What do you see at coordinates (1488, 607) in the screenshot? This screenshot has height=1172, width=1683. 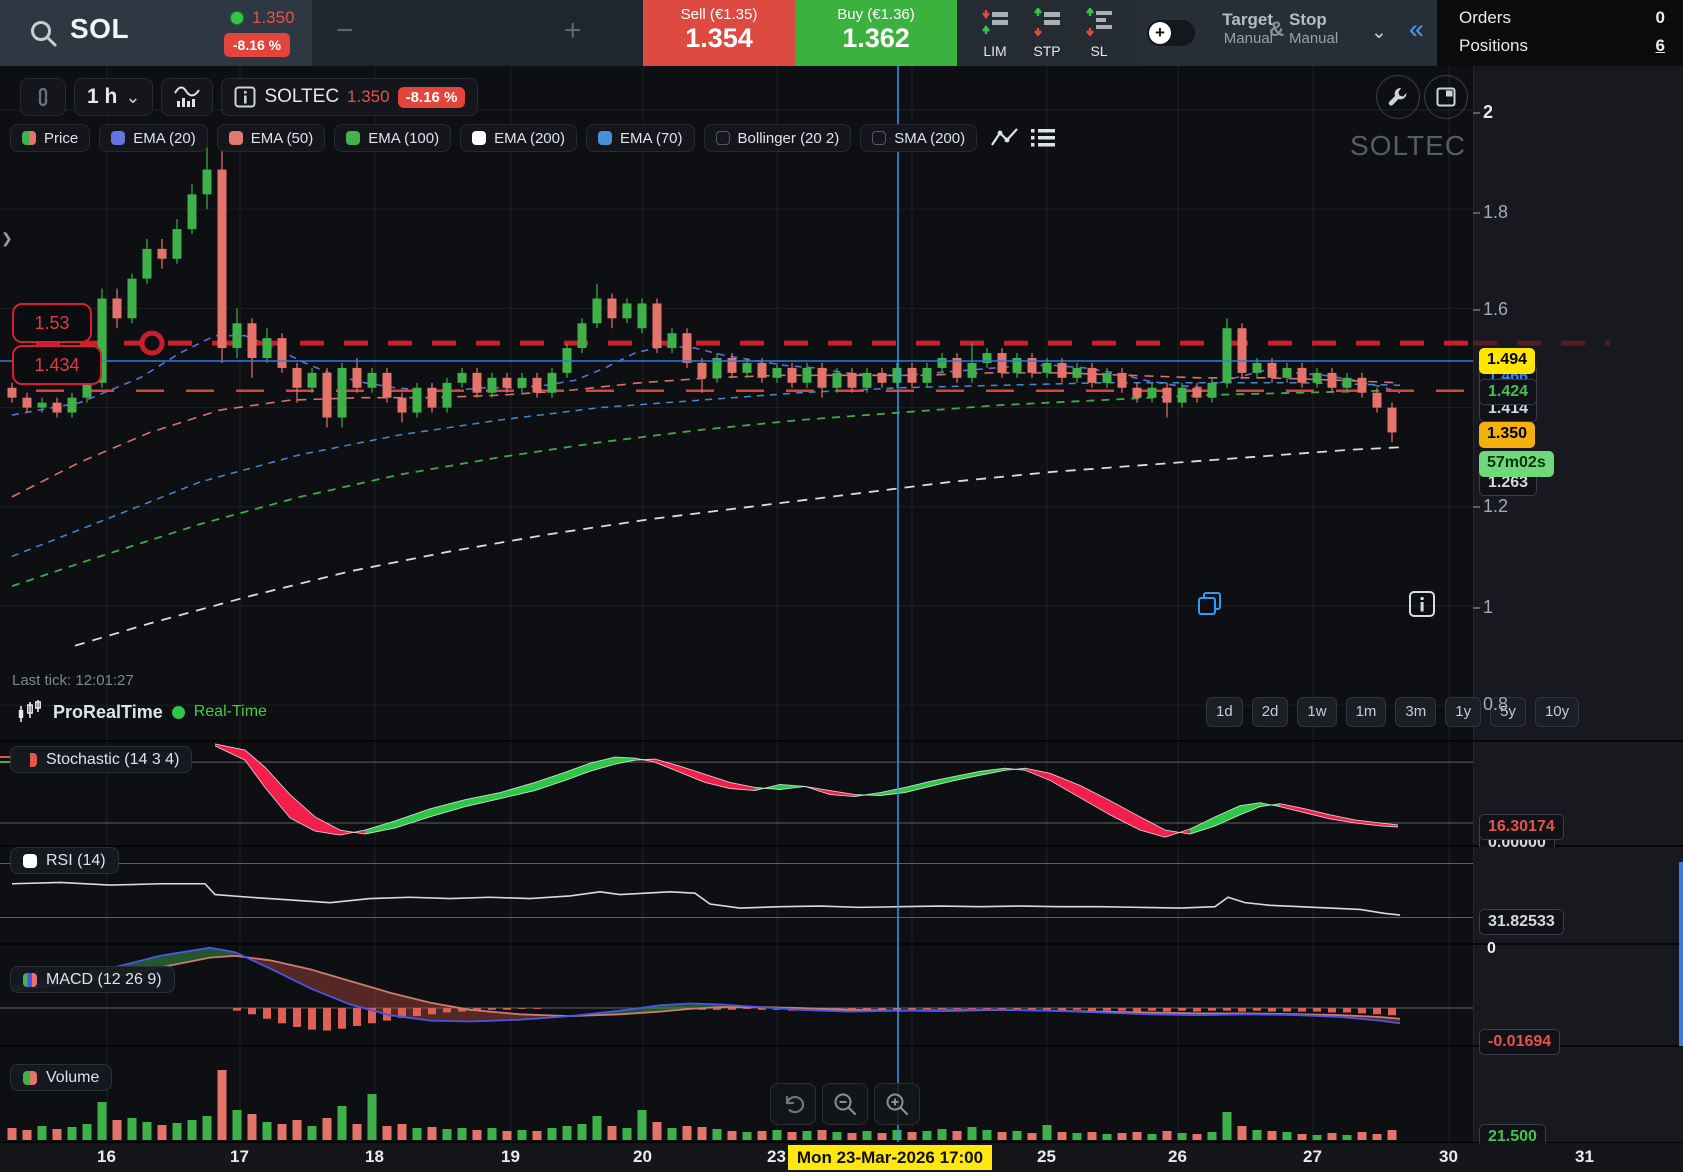 I see `price-tick: 1` at bounding box center [1488, 607].